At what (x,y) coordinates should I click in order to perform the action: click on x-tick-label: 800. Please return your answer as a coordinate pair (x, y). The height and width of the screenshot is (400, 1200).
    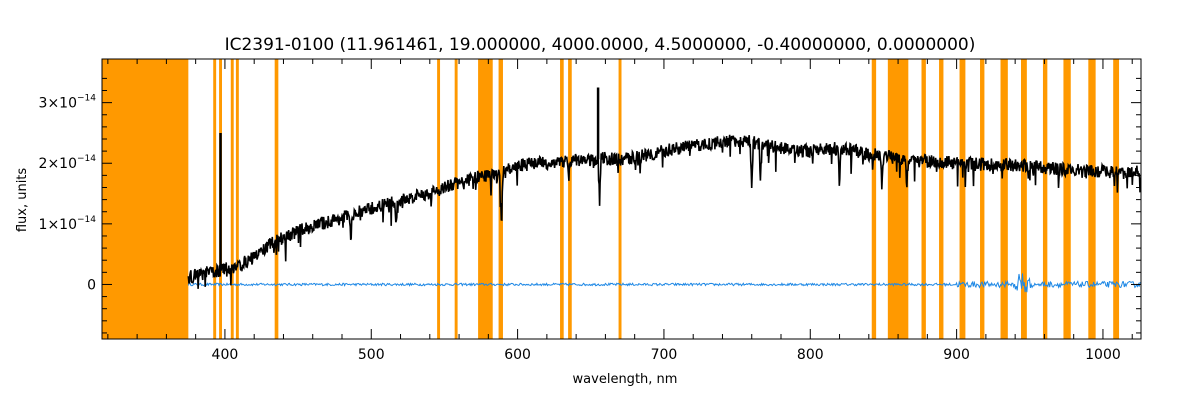
    Looking at the image, I should click on (810, 355).